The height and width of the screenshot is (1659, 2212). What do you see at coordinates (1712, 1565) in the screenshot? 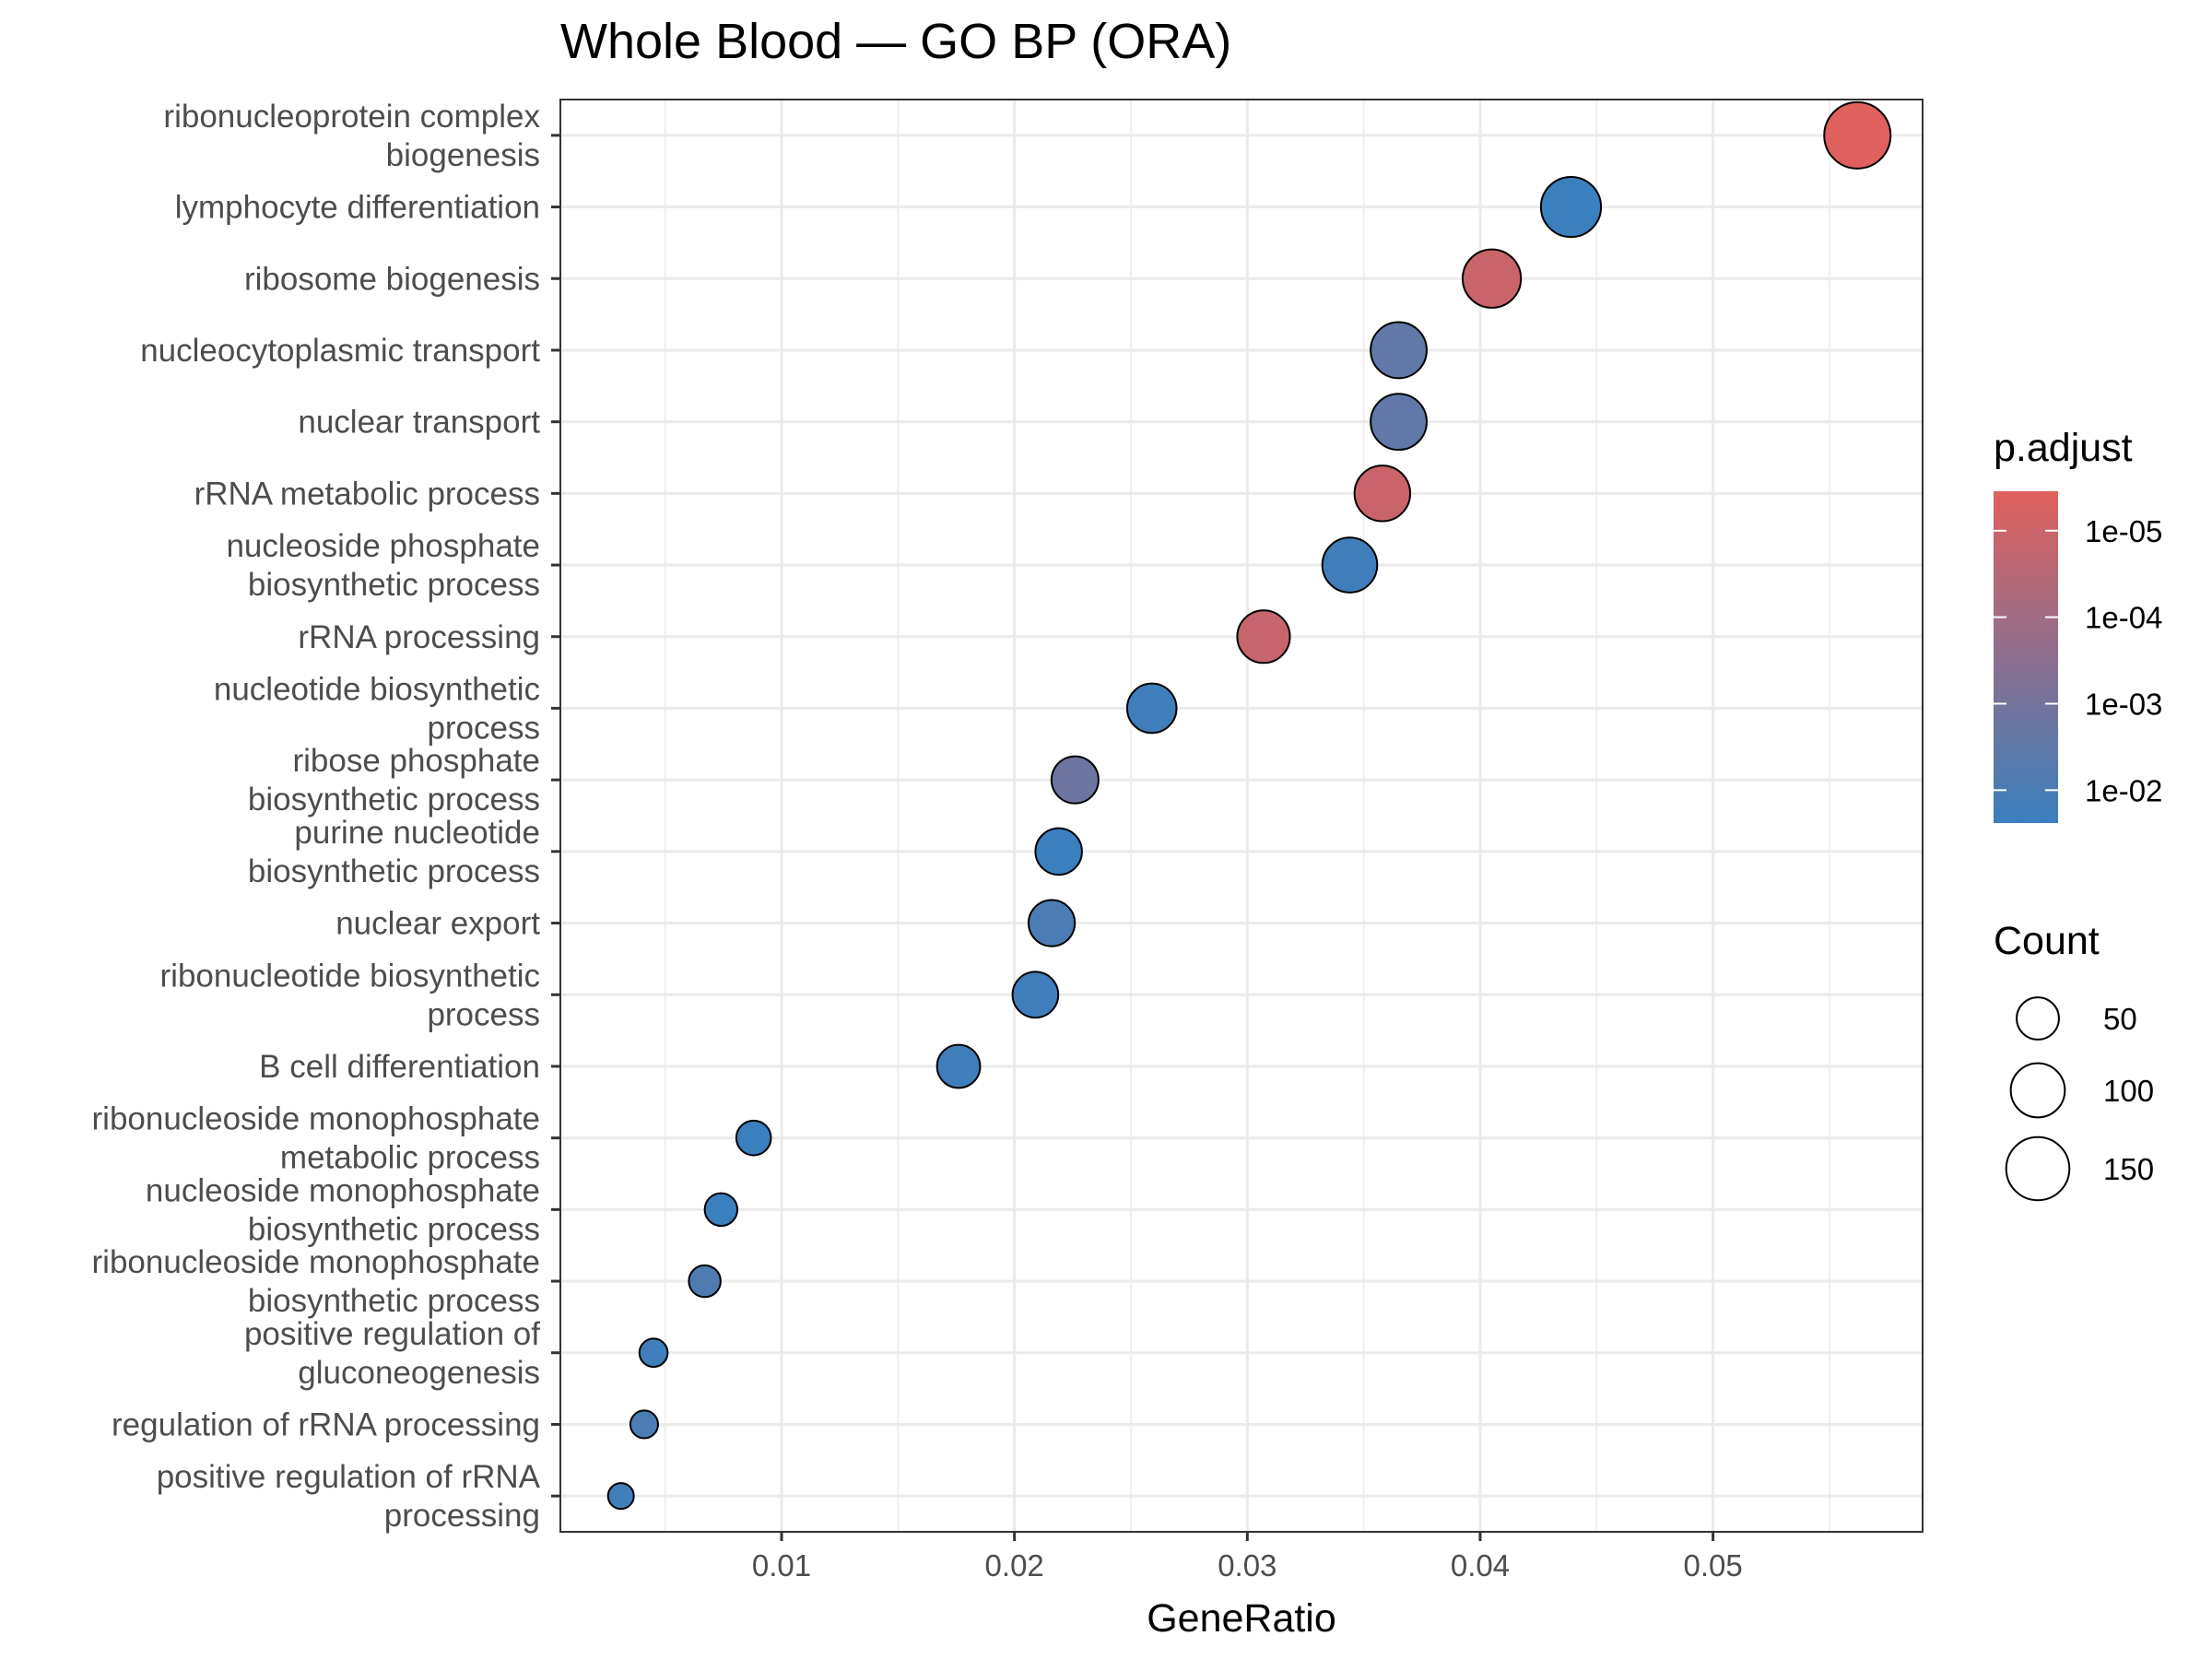
I see `x-tick-label: 0.05` at bounding box center [1712, 1565].